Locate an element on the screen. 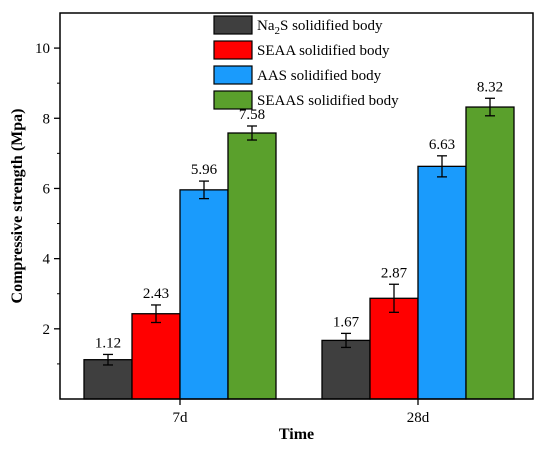 This screenshot has height=449, width=550. x-axis-title: Time is located at coordinates (296, 434).